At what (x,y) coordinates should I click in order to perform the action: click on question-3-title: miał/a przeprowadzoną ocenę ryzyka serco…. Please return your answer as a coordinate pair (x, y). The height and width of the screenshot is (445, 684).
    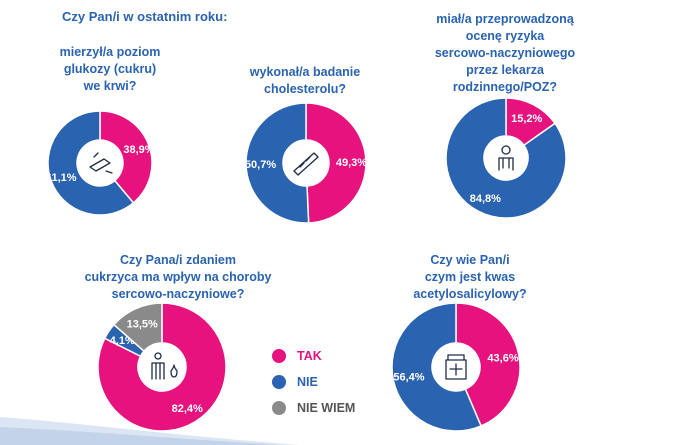
    Looking at the image, I should click on (505, 53).